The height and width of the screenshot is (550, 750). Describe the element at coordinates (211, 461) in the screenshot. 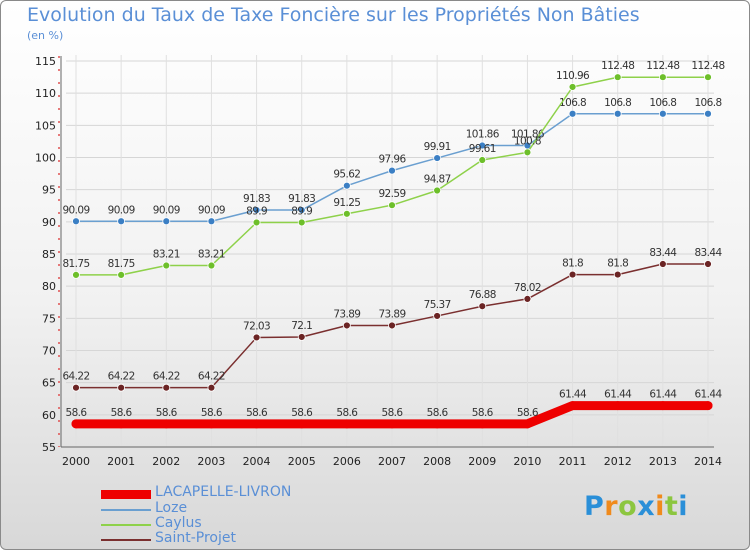

I see `x-tick-label: 2003` at that location.